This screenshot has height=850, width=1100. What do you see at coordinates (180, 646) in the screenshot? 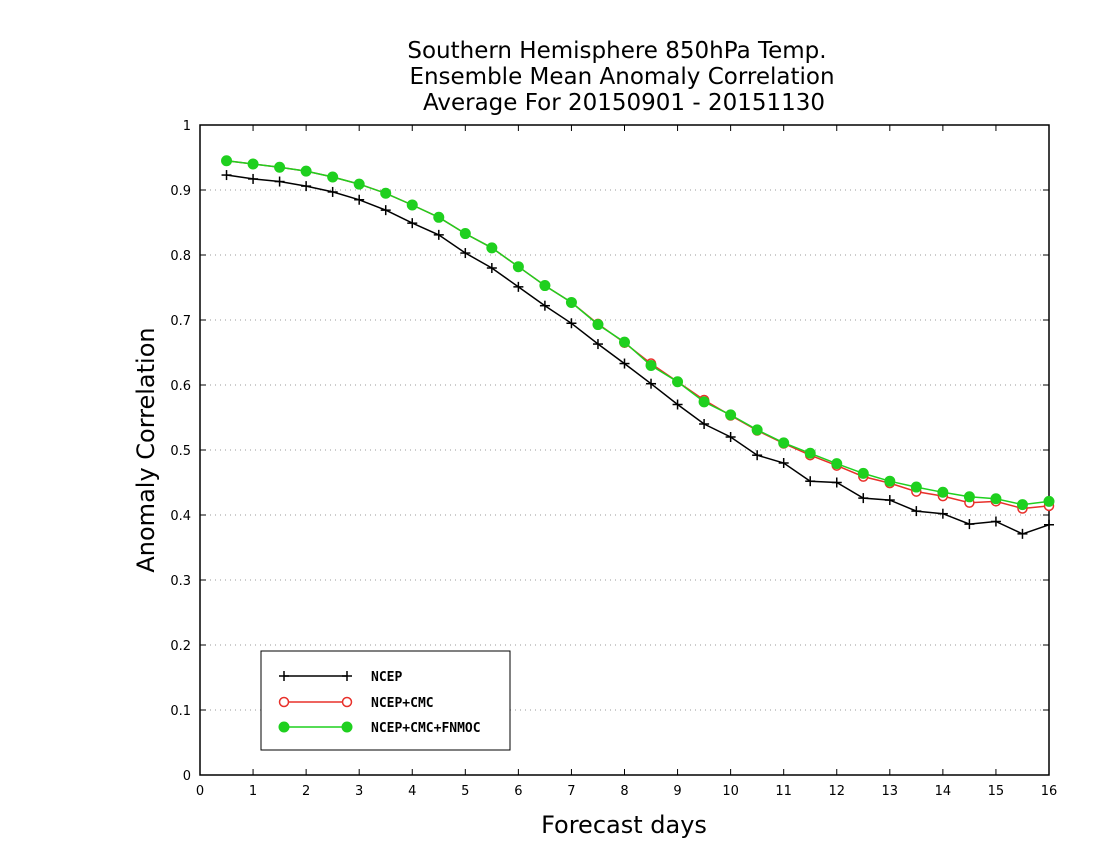
I see `y-tick-label: 0.2` at bounding box center [180, 646].